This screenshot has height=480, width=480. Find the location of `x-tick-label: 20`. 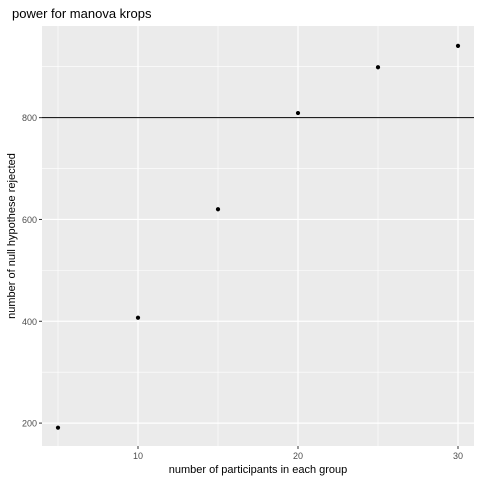

x-tick-label: 20 is located at coordinates (298, 456).